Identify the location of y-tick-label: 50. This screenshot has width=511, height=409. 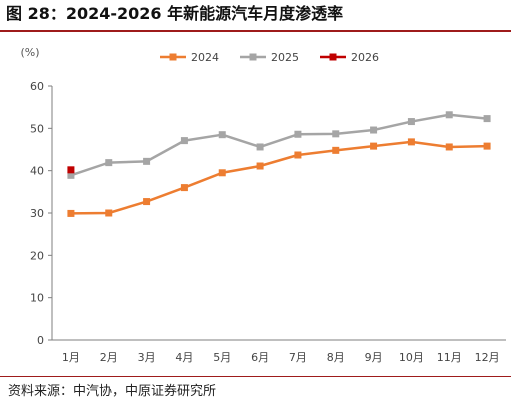
(37, 128).